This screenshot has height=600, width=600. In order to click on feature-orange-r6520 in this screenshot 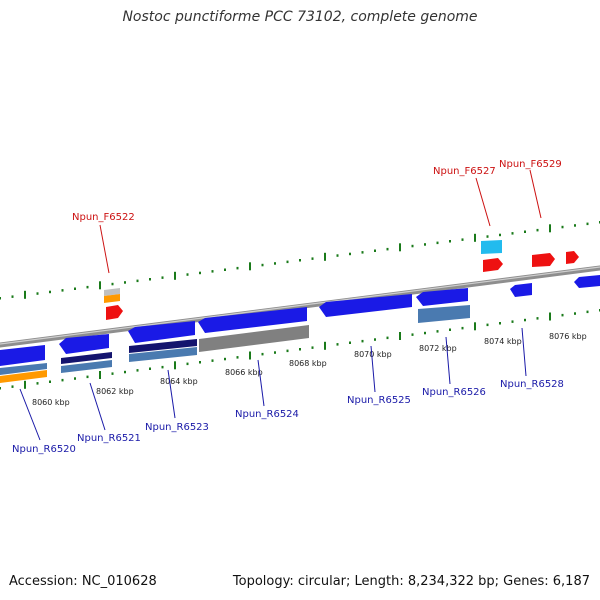, I will do `click(23, 376)`.